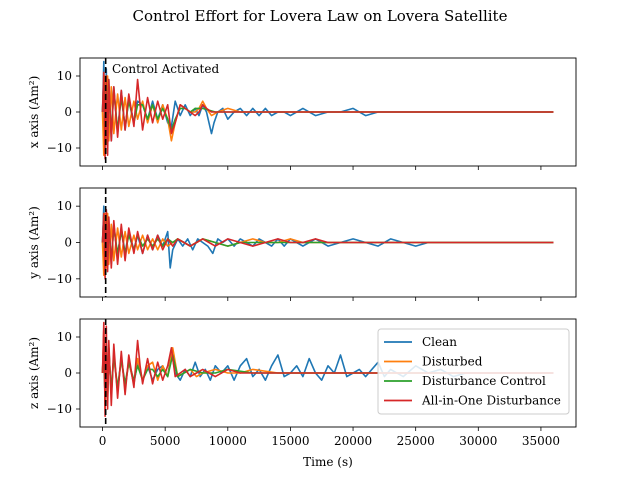 Image resolution: width=640 pixels, height=485 pixels. Describe the element at coordinates (34, 112) in the screenshot. I see `y-axis-label: x axis (Am²)` at that location.